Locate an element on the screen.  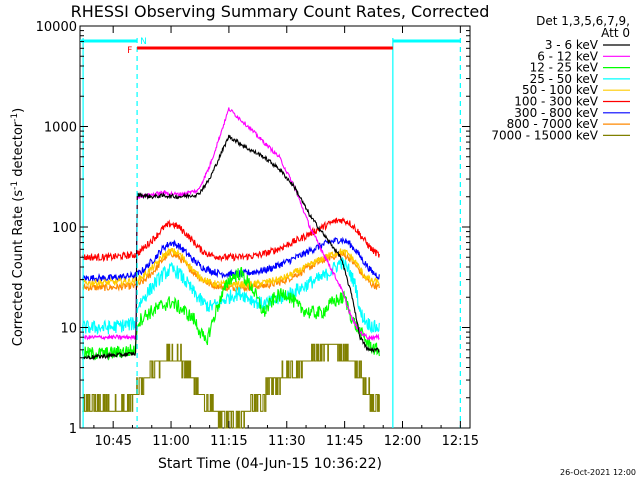
series-line-7000-15000-kev is located at coordinates (231, 386).